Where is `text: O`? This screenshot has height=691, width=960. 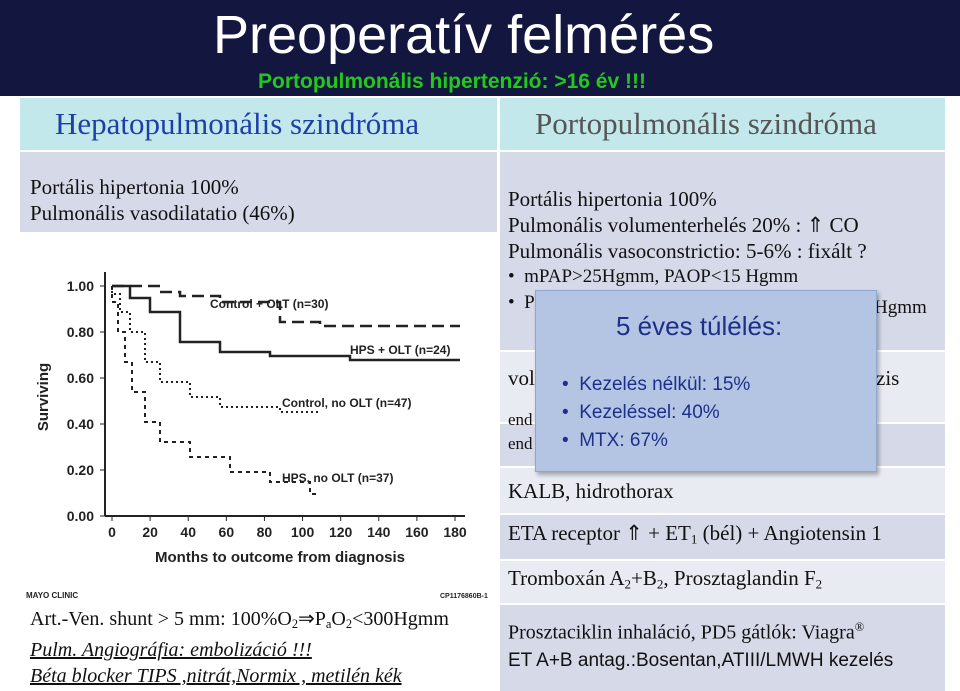 text: O is located at coordinates (338, 619).